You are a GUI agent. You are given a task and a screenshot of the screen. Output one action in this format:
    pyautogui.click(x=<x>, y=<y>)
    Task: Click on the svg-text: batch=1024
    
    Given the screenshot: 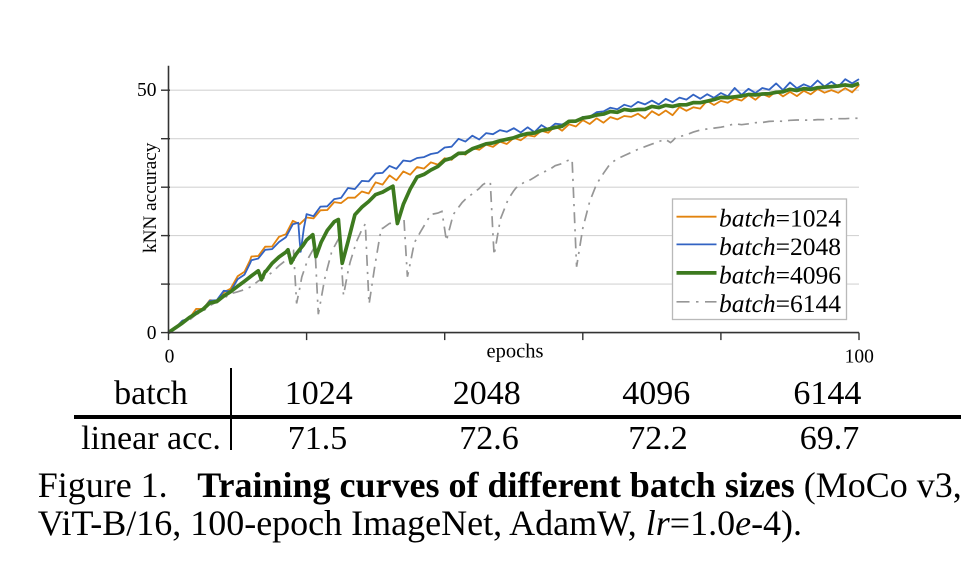 What is the action you would take?
    pyautogui.click(x=780, y=218)
    